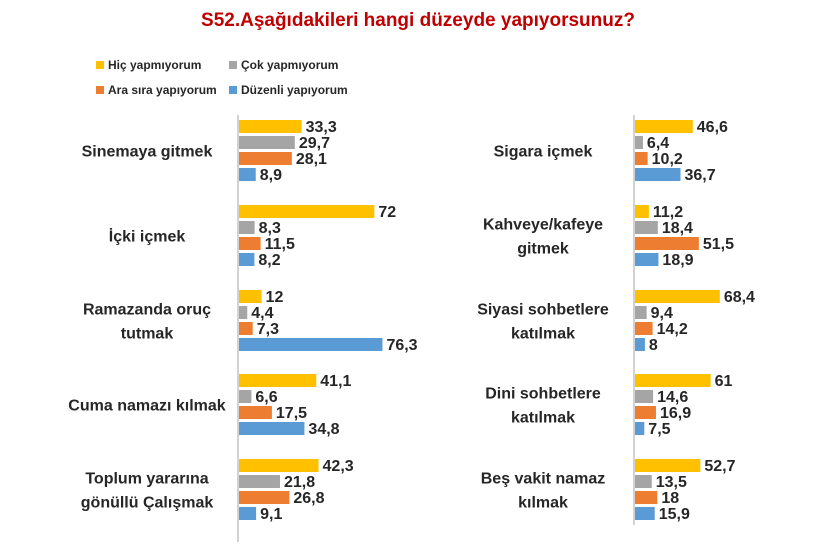 Image resolution: width=837 pixels, height=556 pixels. I want to click on value-label-sigara-icmek-hic-yapmiyorum: 46,6, so click(712, 127).